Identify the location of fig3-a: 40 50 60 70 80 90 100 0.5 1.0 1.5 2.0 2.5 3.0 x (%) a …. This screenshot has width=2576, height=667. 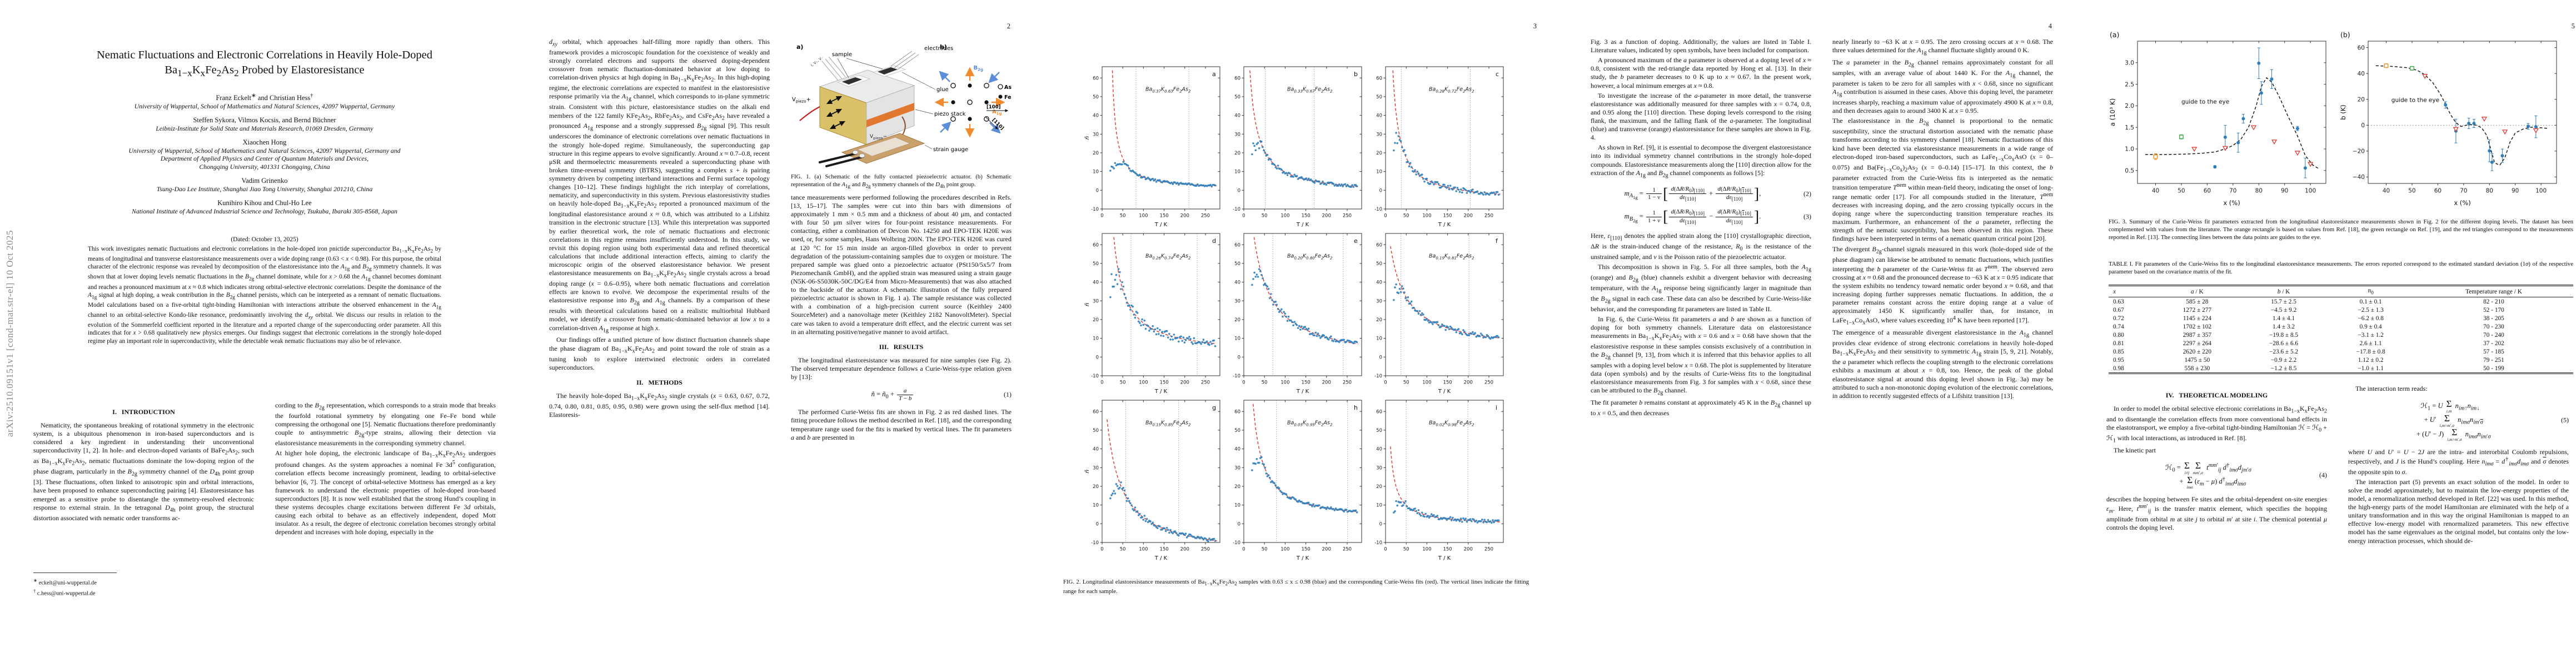
(2217, 119).